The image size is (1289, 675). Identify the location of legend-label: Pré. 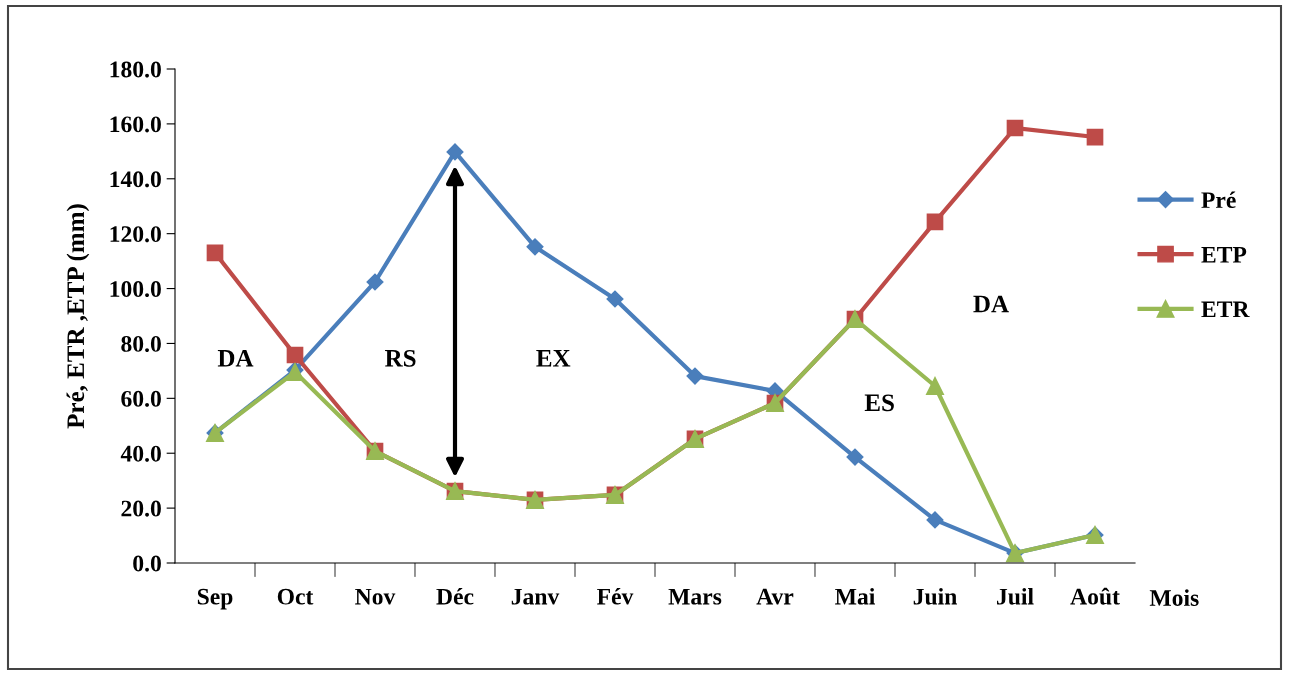
(1218, 200).